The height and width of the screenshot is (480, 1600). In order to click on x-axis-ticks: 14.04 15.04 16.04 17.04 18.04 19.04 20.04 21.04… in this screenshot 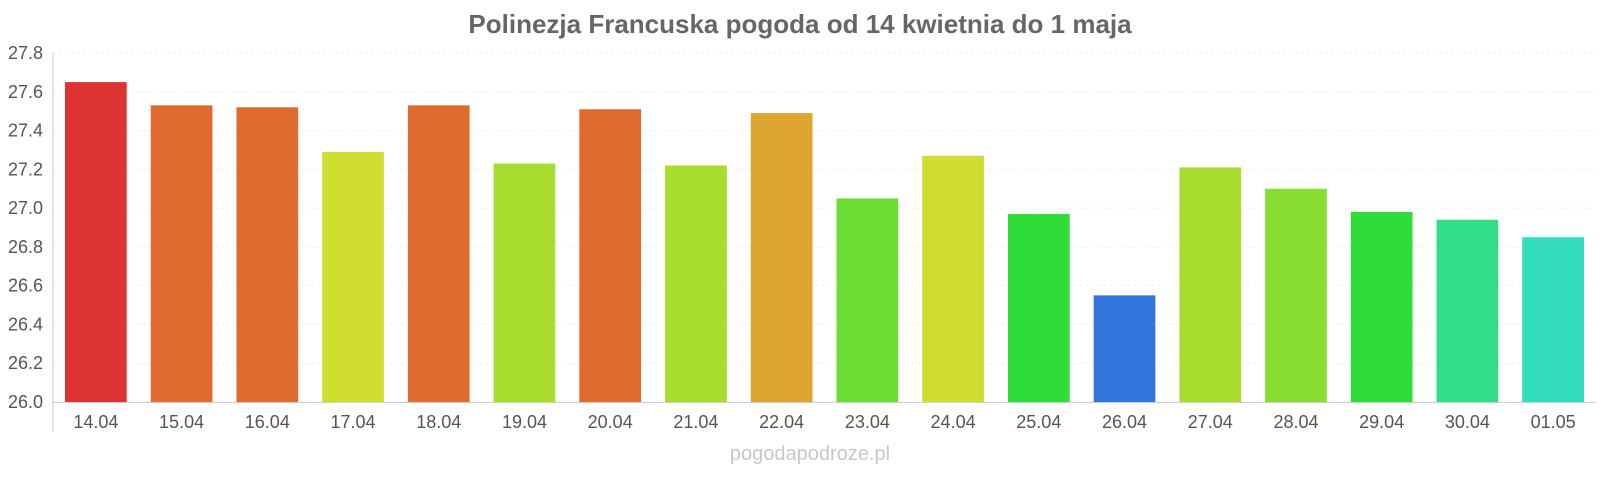, I will do `click(824, 422)`.